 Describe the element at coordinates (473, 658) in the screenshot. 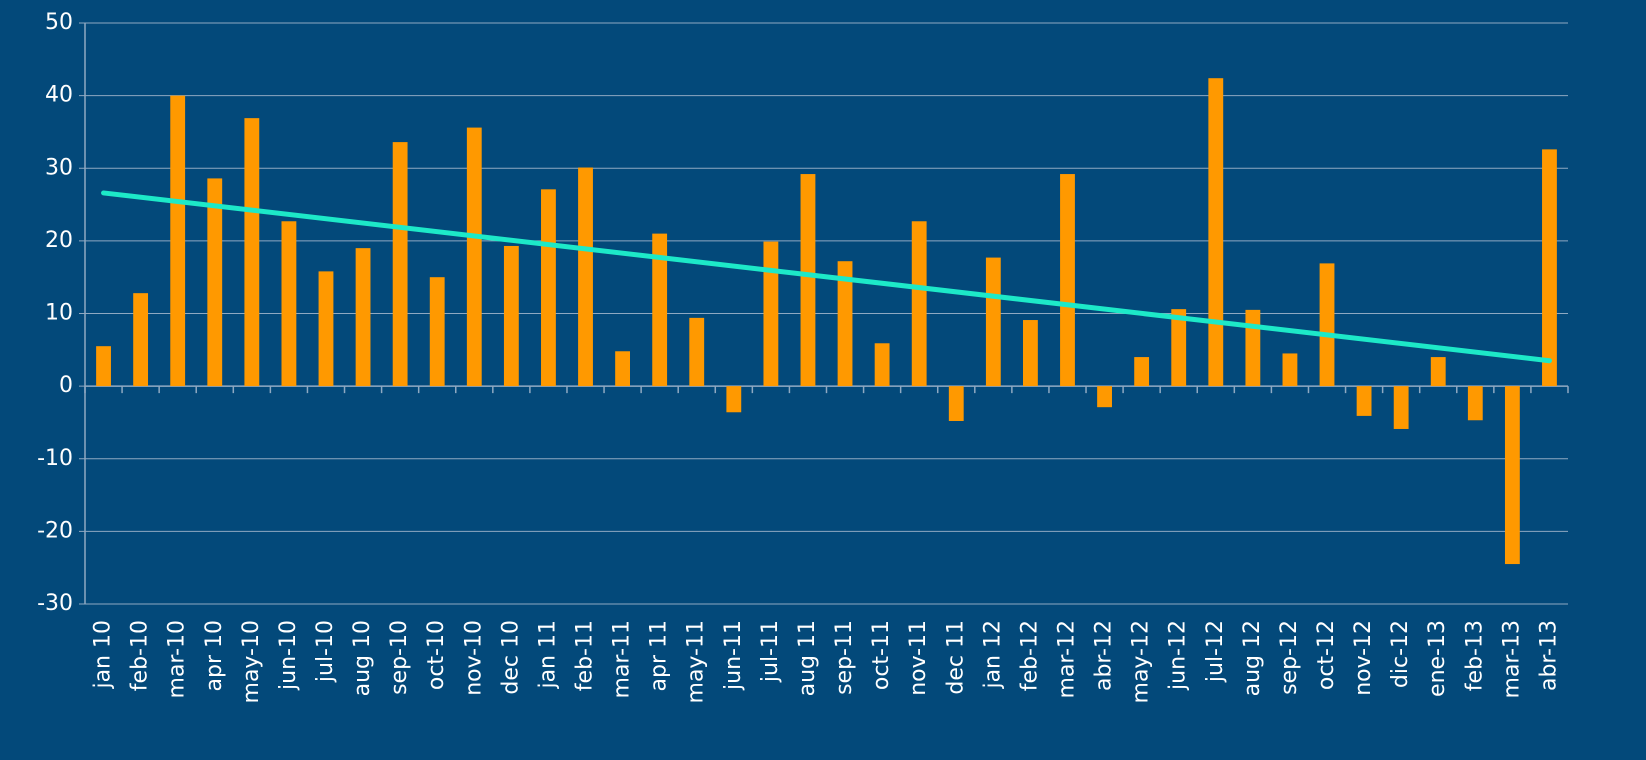

I see `x-tick-label: nov-10` at that location.